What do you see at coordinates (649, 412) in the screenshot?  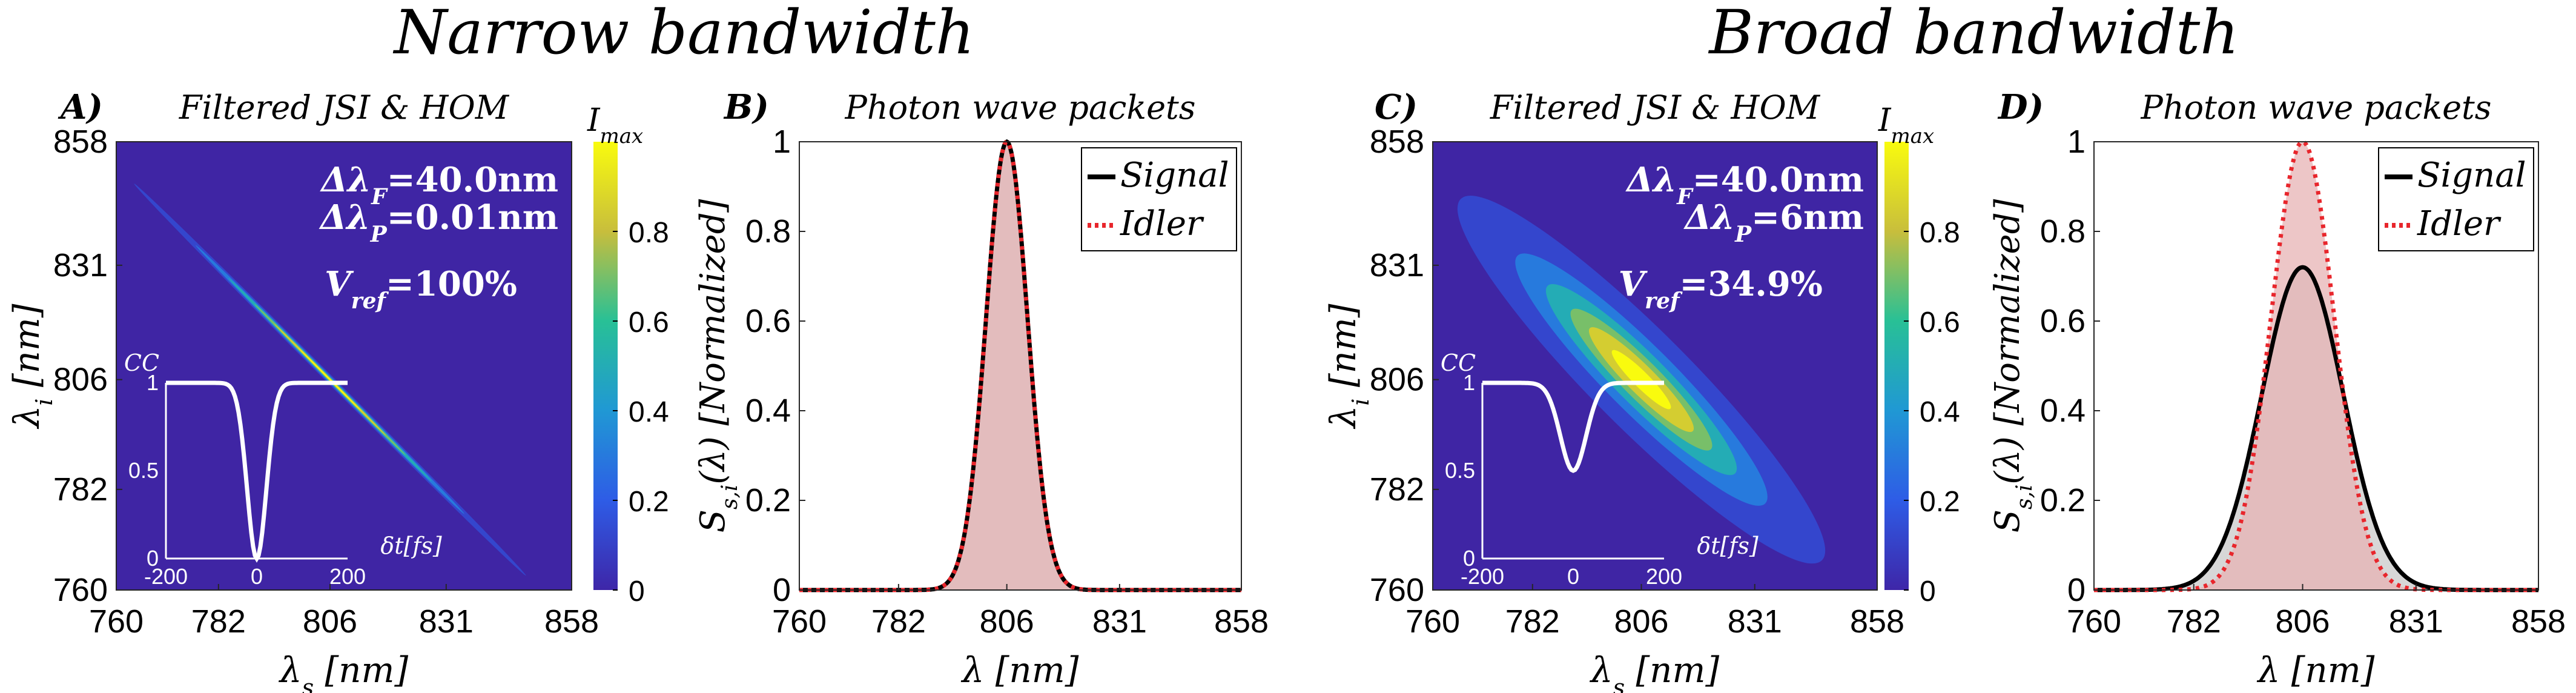 I see `colorbar-tick-label: 0.4` at bounding box center [649, 412].